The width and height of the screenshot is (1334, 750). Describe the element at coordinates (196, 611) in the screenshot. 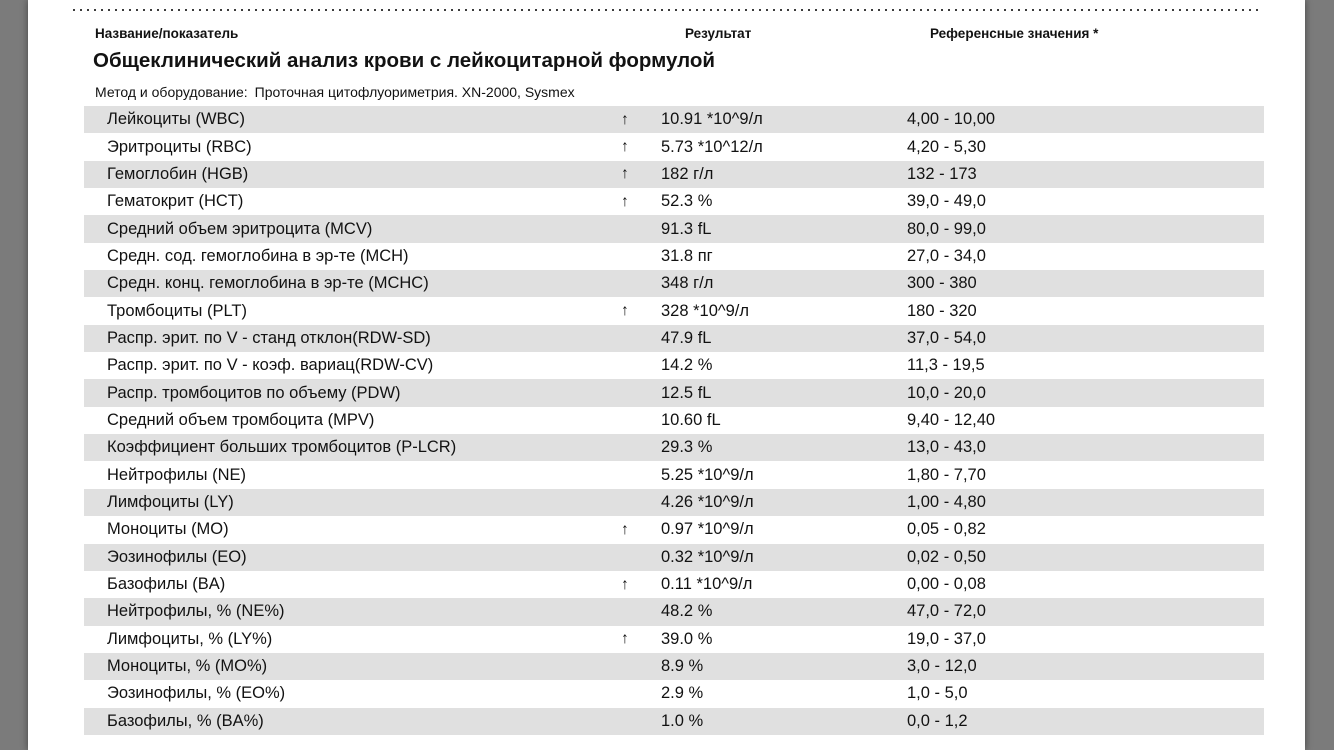

I see `parameter-name: Нейтрофилы, % (NE%)` at that location.